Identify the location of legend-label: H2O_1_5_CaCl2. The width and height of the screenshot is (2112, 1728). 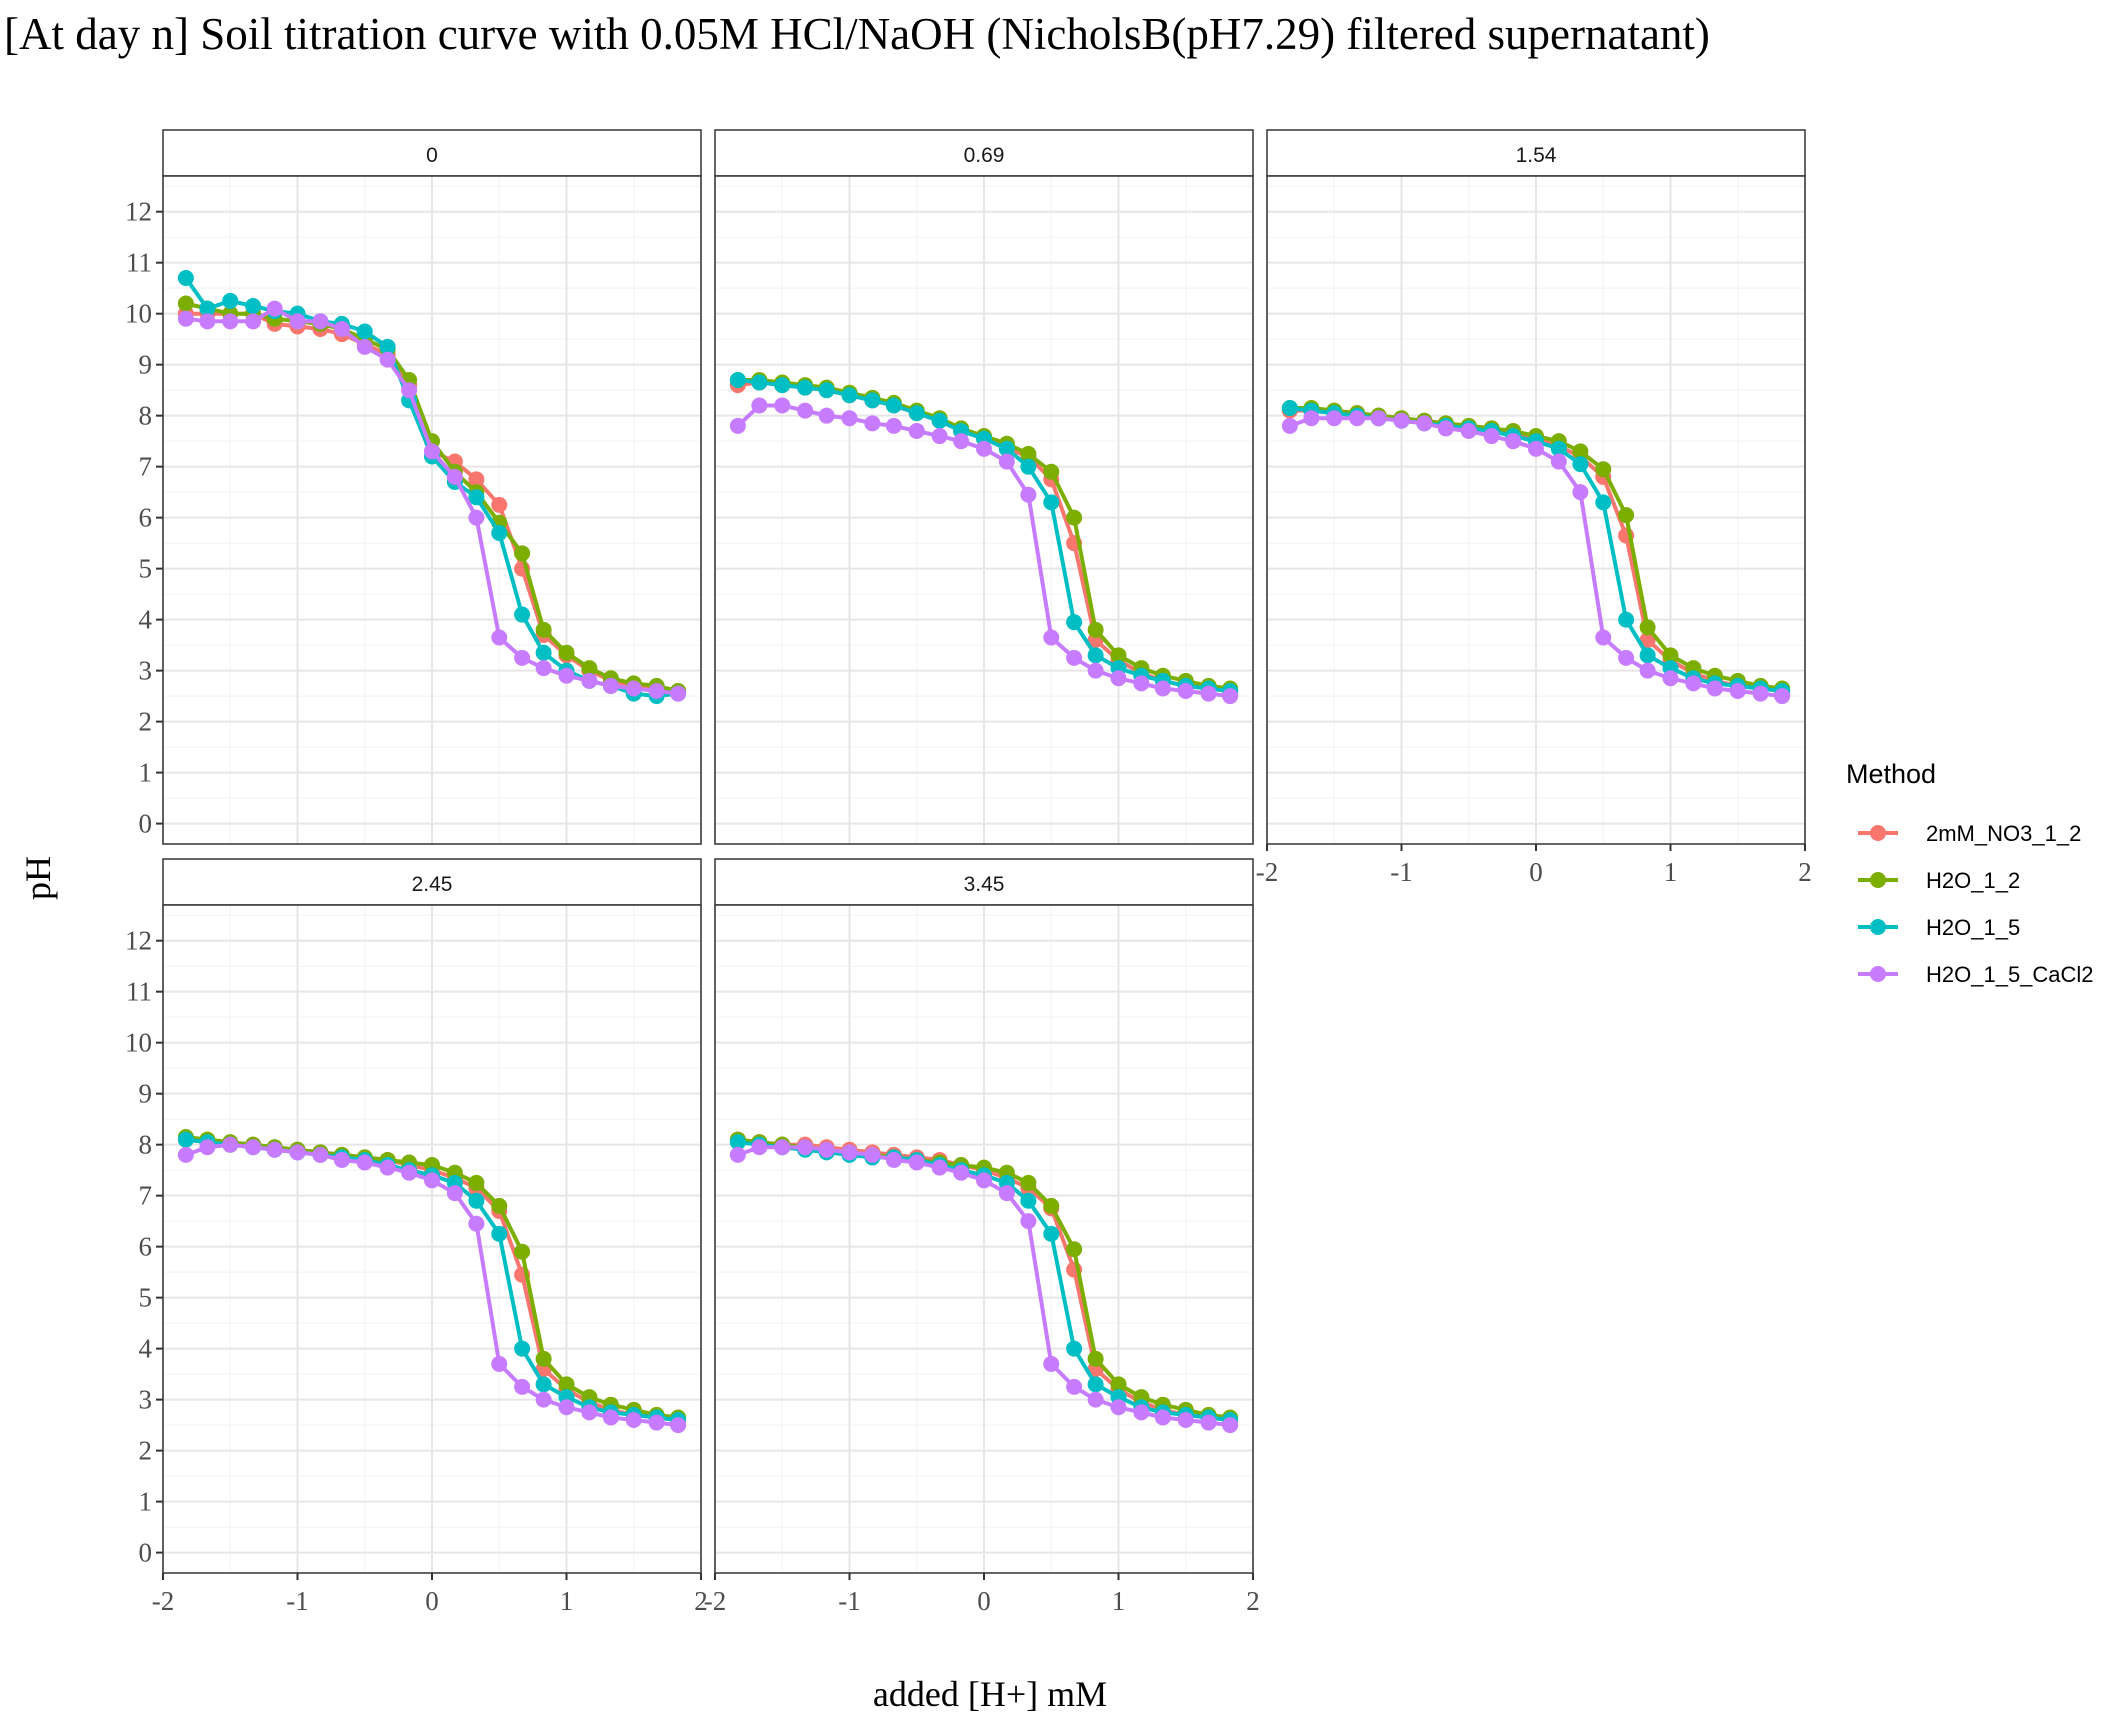
(2010, 974).